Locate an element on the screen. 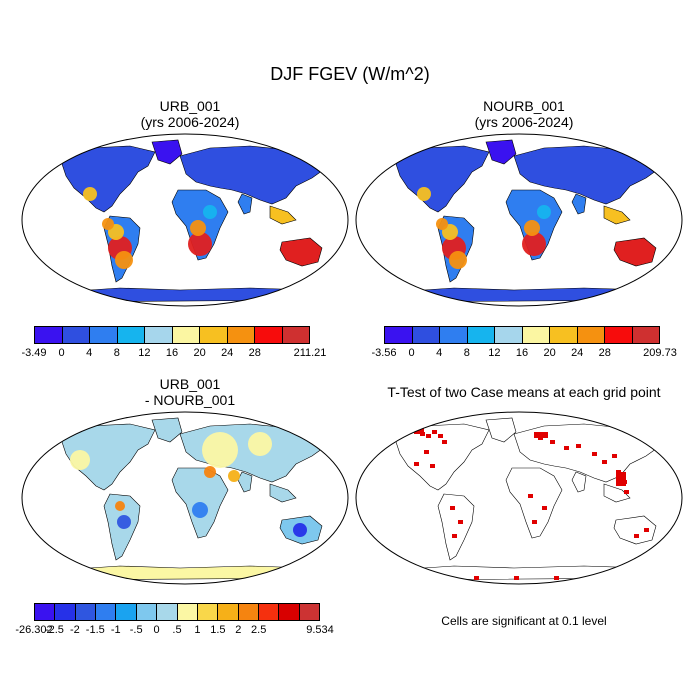  colorbar-nourb-label: 16 is located at coordinates (522, 353).